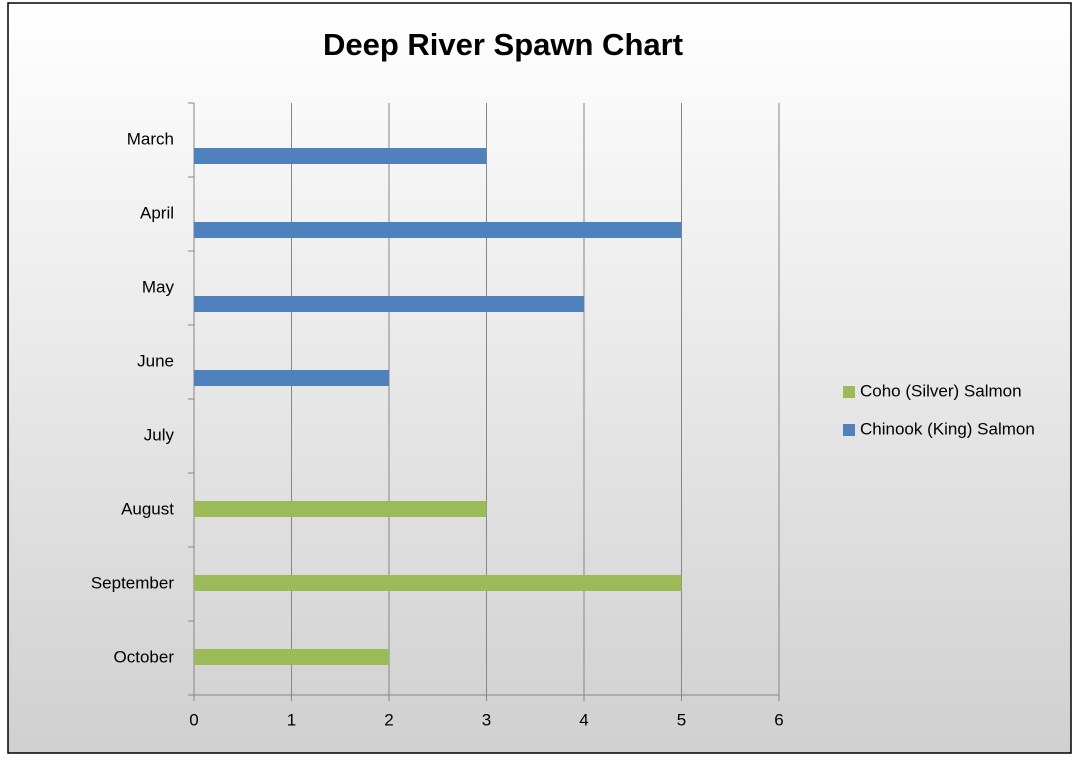  Describe the element at coordinates (144, 656) in the screenshot. I see `y-tick-label: October` at that location.